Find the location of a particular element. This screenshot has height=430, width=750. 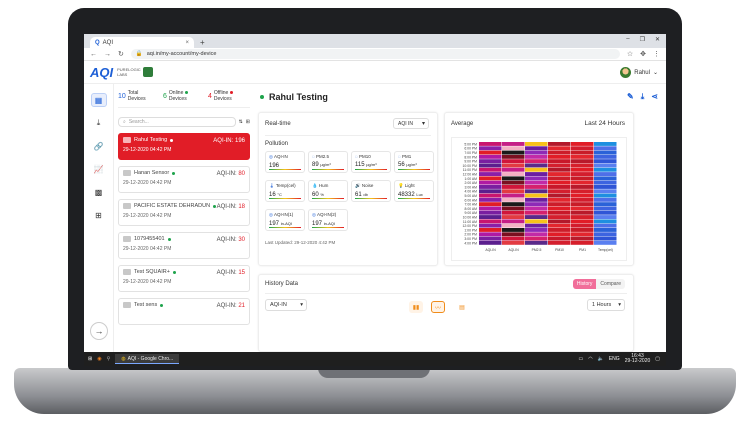

minimize-button: – is located at coordinates (628, 39).